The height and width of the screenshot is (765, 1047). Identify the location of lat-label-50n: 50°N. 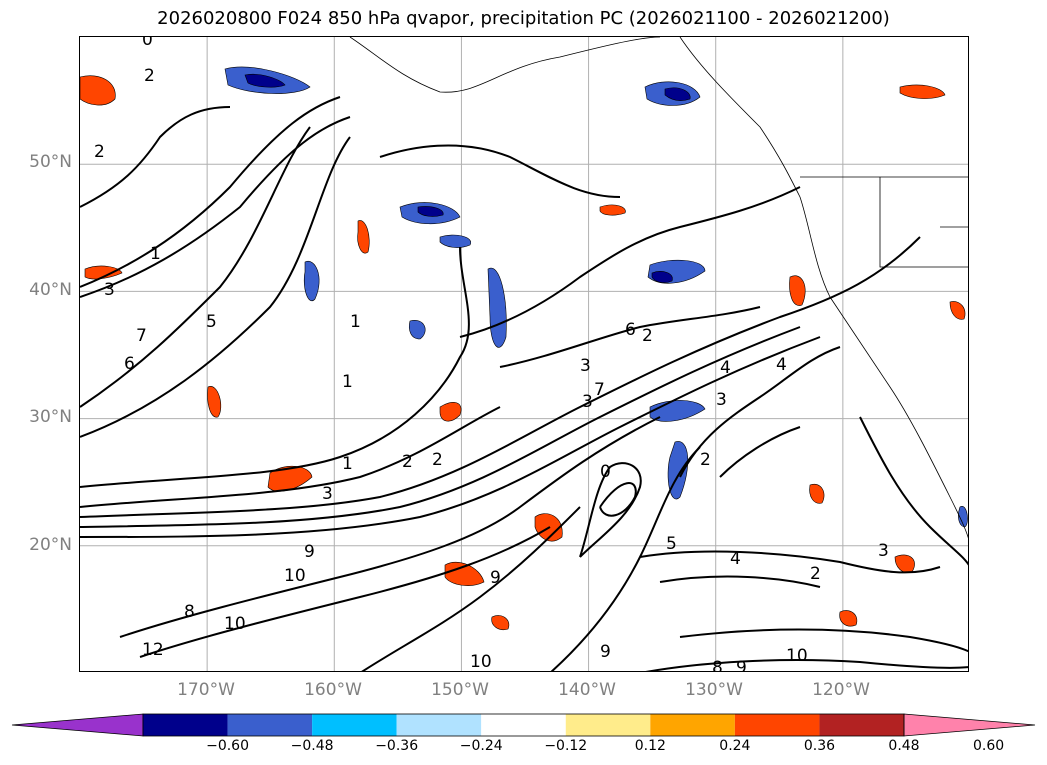
(50, 162).